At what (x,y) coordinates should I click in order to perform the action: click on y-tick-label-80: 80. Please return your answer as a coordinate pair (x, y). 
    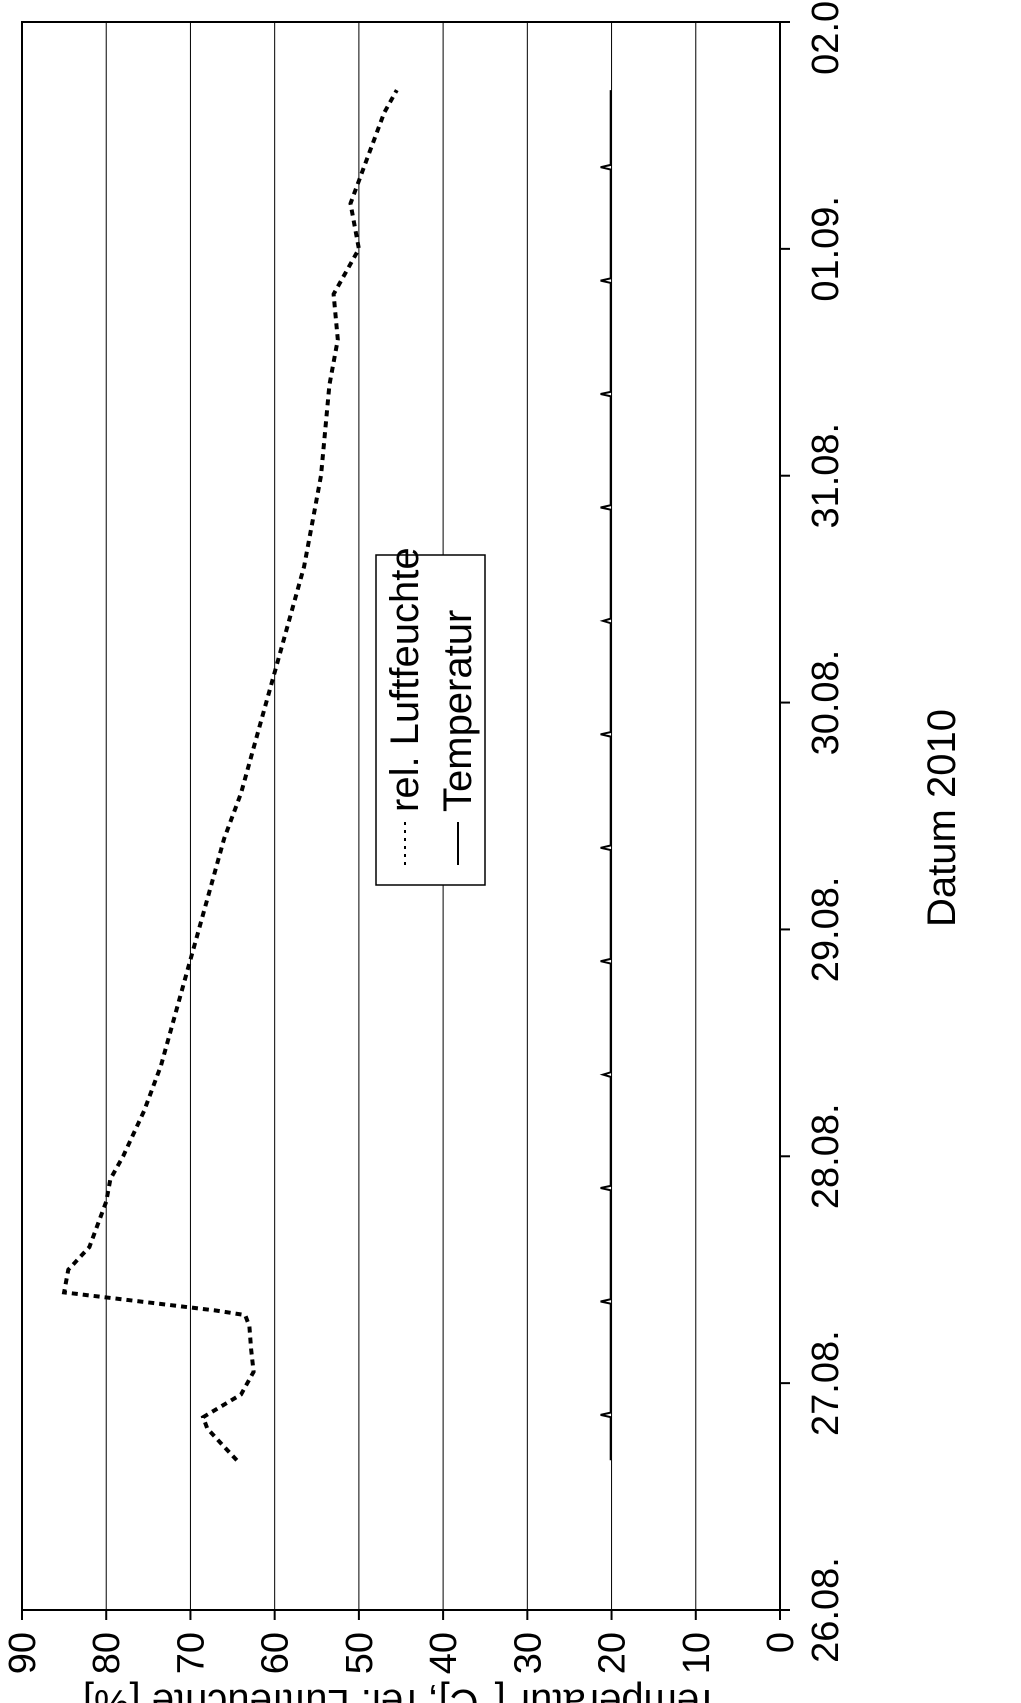
    Looking at the image, I should click on (107, 1653).